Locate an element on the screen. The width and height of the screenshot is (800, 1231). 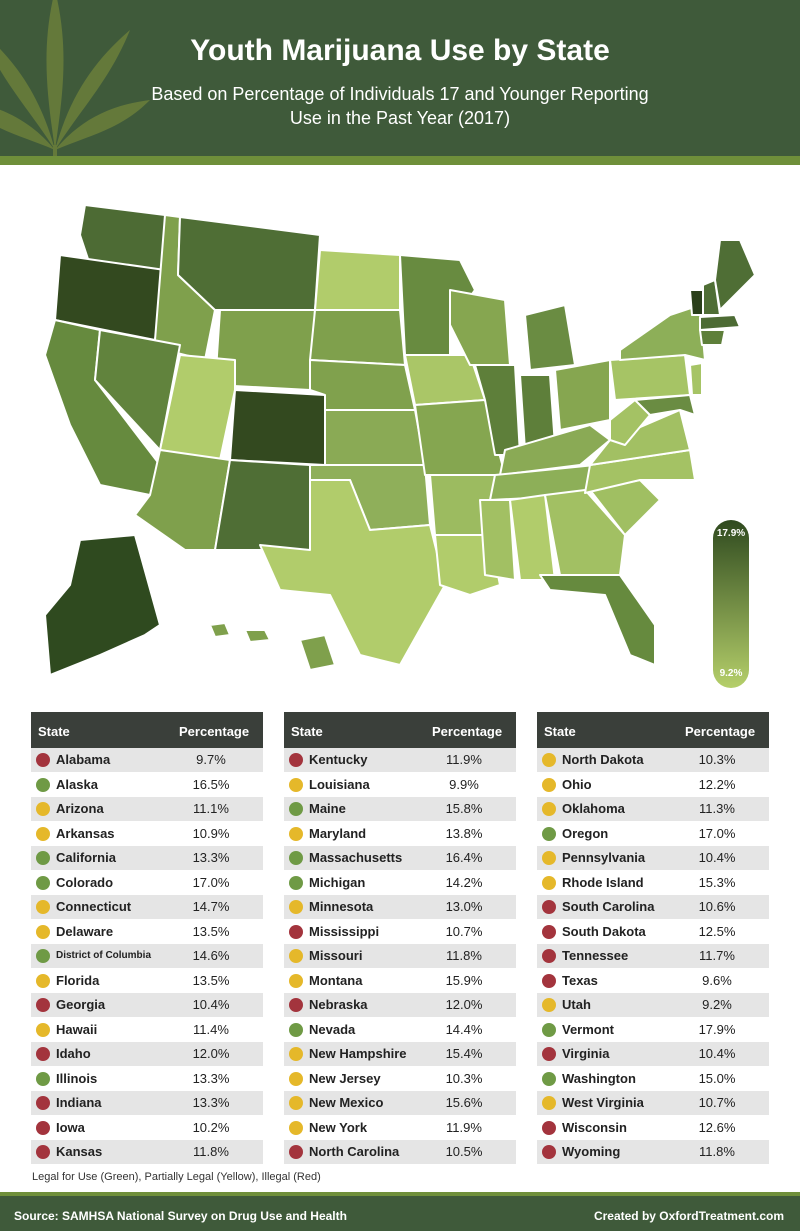
state-name: Wyoming is located at coordinates (591, 1151).